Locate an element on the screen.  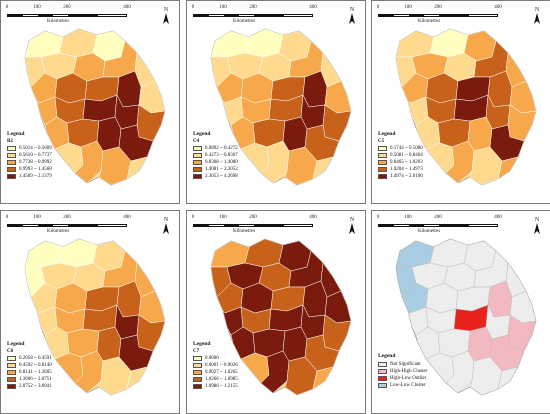
legend-label: 0.5081 ~ 0.8464 is located at coordinates (406, 155).